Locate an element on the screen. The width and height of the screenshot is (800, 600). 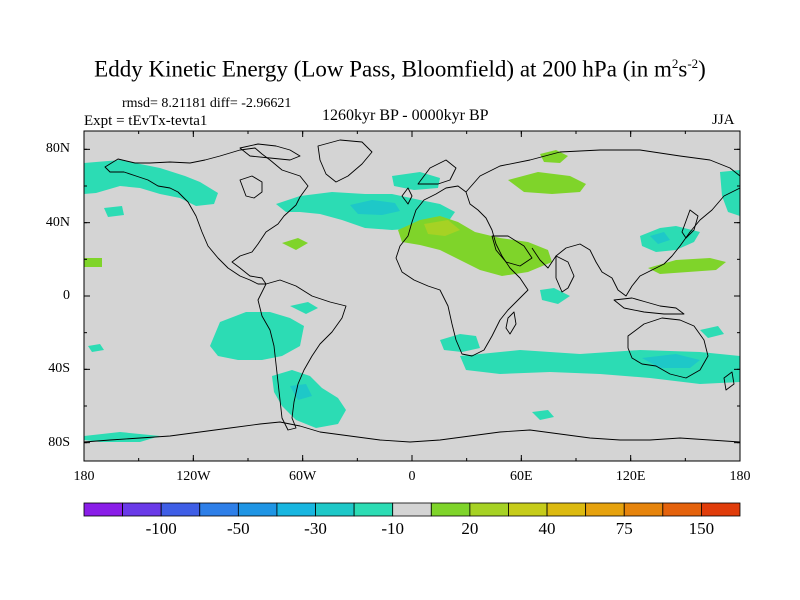
colorbar-label: -50 is located at coordinates (238, 528).